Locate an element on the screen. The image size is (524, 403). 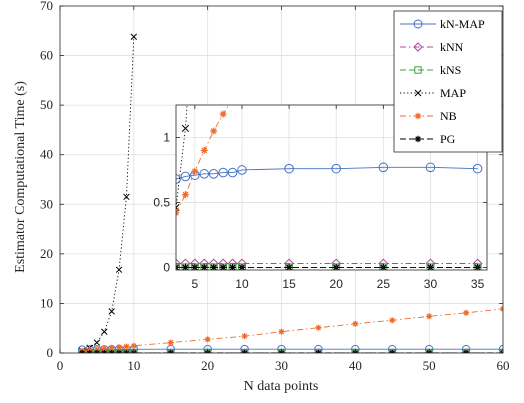
legend-box is located at coordinates (448, 81).